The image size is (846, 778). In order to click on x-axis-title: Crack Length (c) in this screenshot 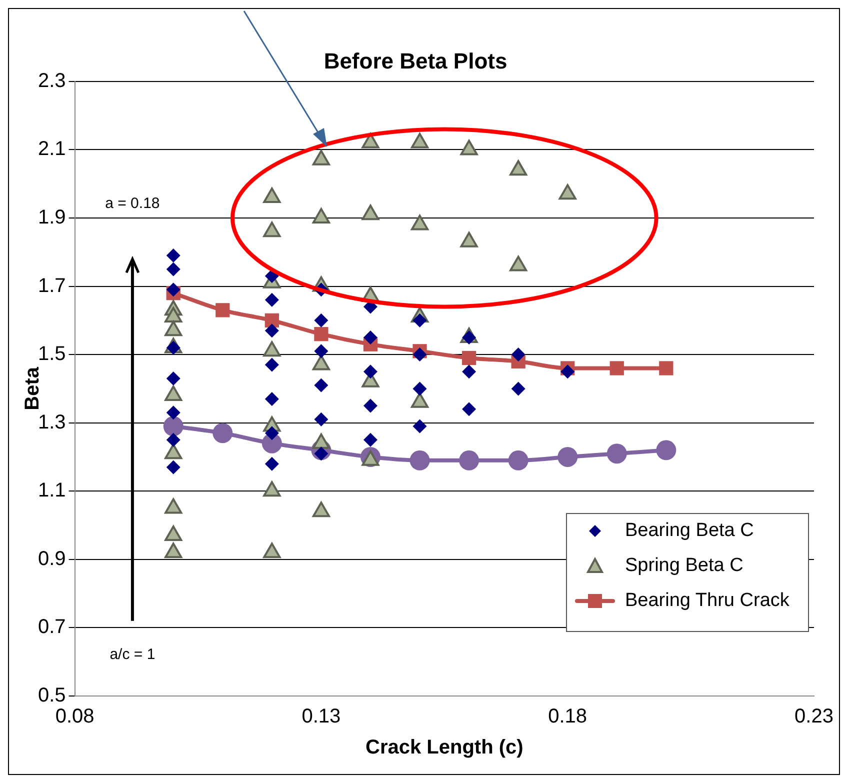, I will do `click(444, 747)`.